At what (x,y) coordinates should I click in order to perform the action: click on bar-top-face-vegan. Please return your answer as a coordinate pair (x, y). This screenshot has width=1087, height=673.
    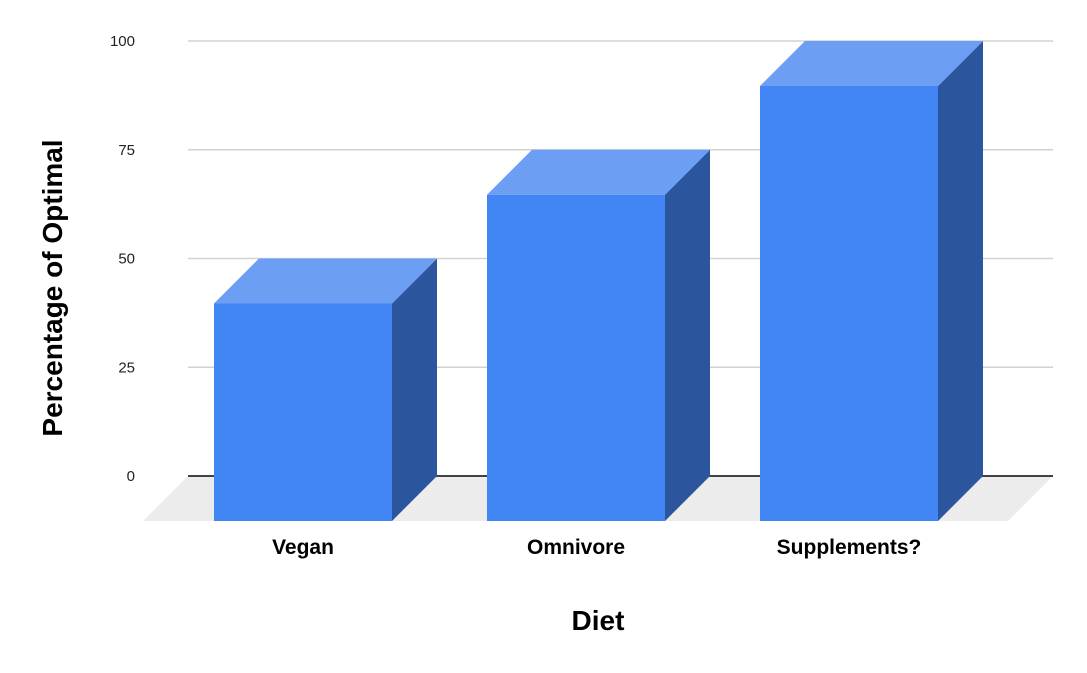
    Looking at the image, I should click on (325, 281).